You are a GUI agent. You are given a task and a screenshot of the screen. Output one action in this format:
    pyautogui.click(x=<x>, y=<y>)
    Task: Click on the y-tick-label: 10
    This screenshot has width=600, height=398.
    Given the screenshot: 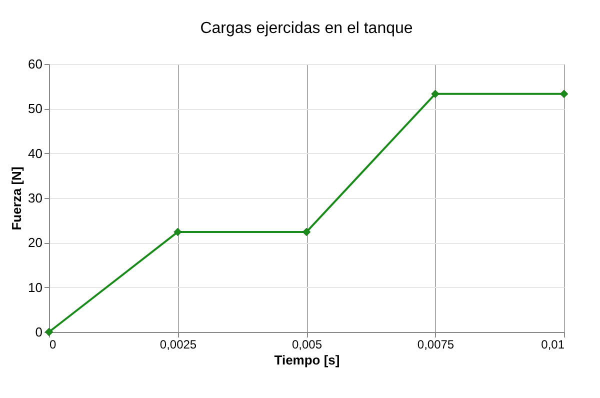 What is the action you would take?
    pyautogui.click(x=35, y=287)
    